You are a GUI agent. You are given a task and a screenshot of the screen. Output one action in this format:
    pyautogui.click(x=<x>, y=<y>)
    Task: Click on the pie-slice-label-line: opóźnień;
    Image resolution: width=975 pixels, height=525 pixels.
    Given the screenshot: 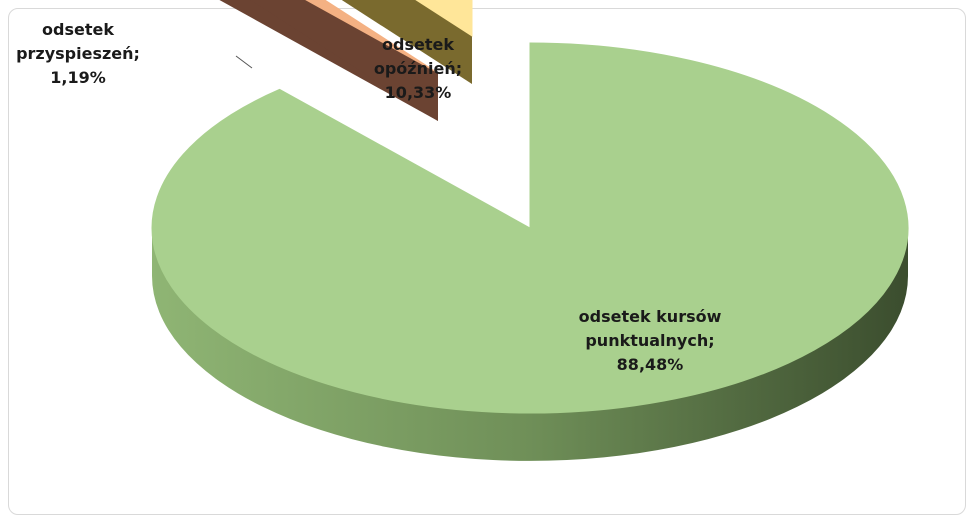 What is the action you would take?
    pyautogui.click(x=418, y=68)
    